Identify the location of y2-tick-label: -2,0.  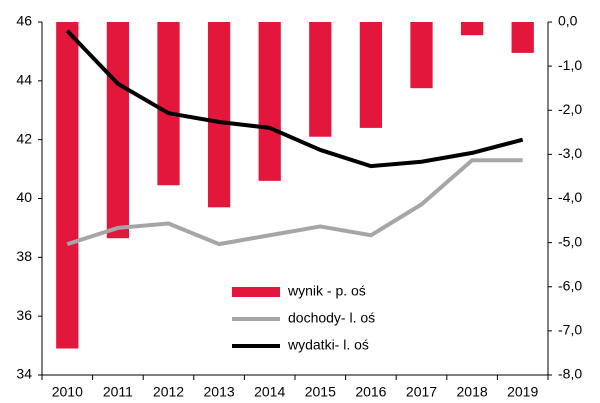
(570, 109).